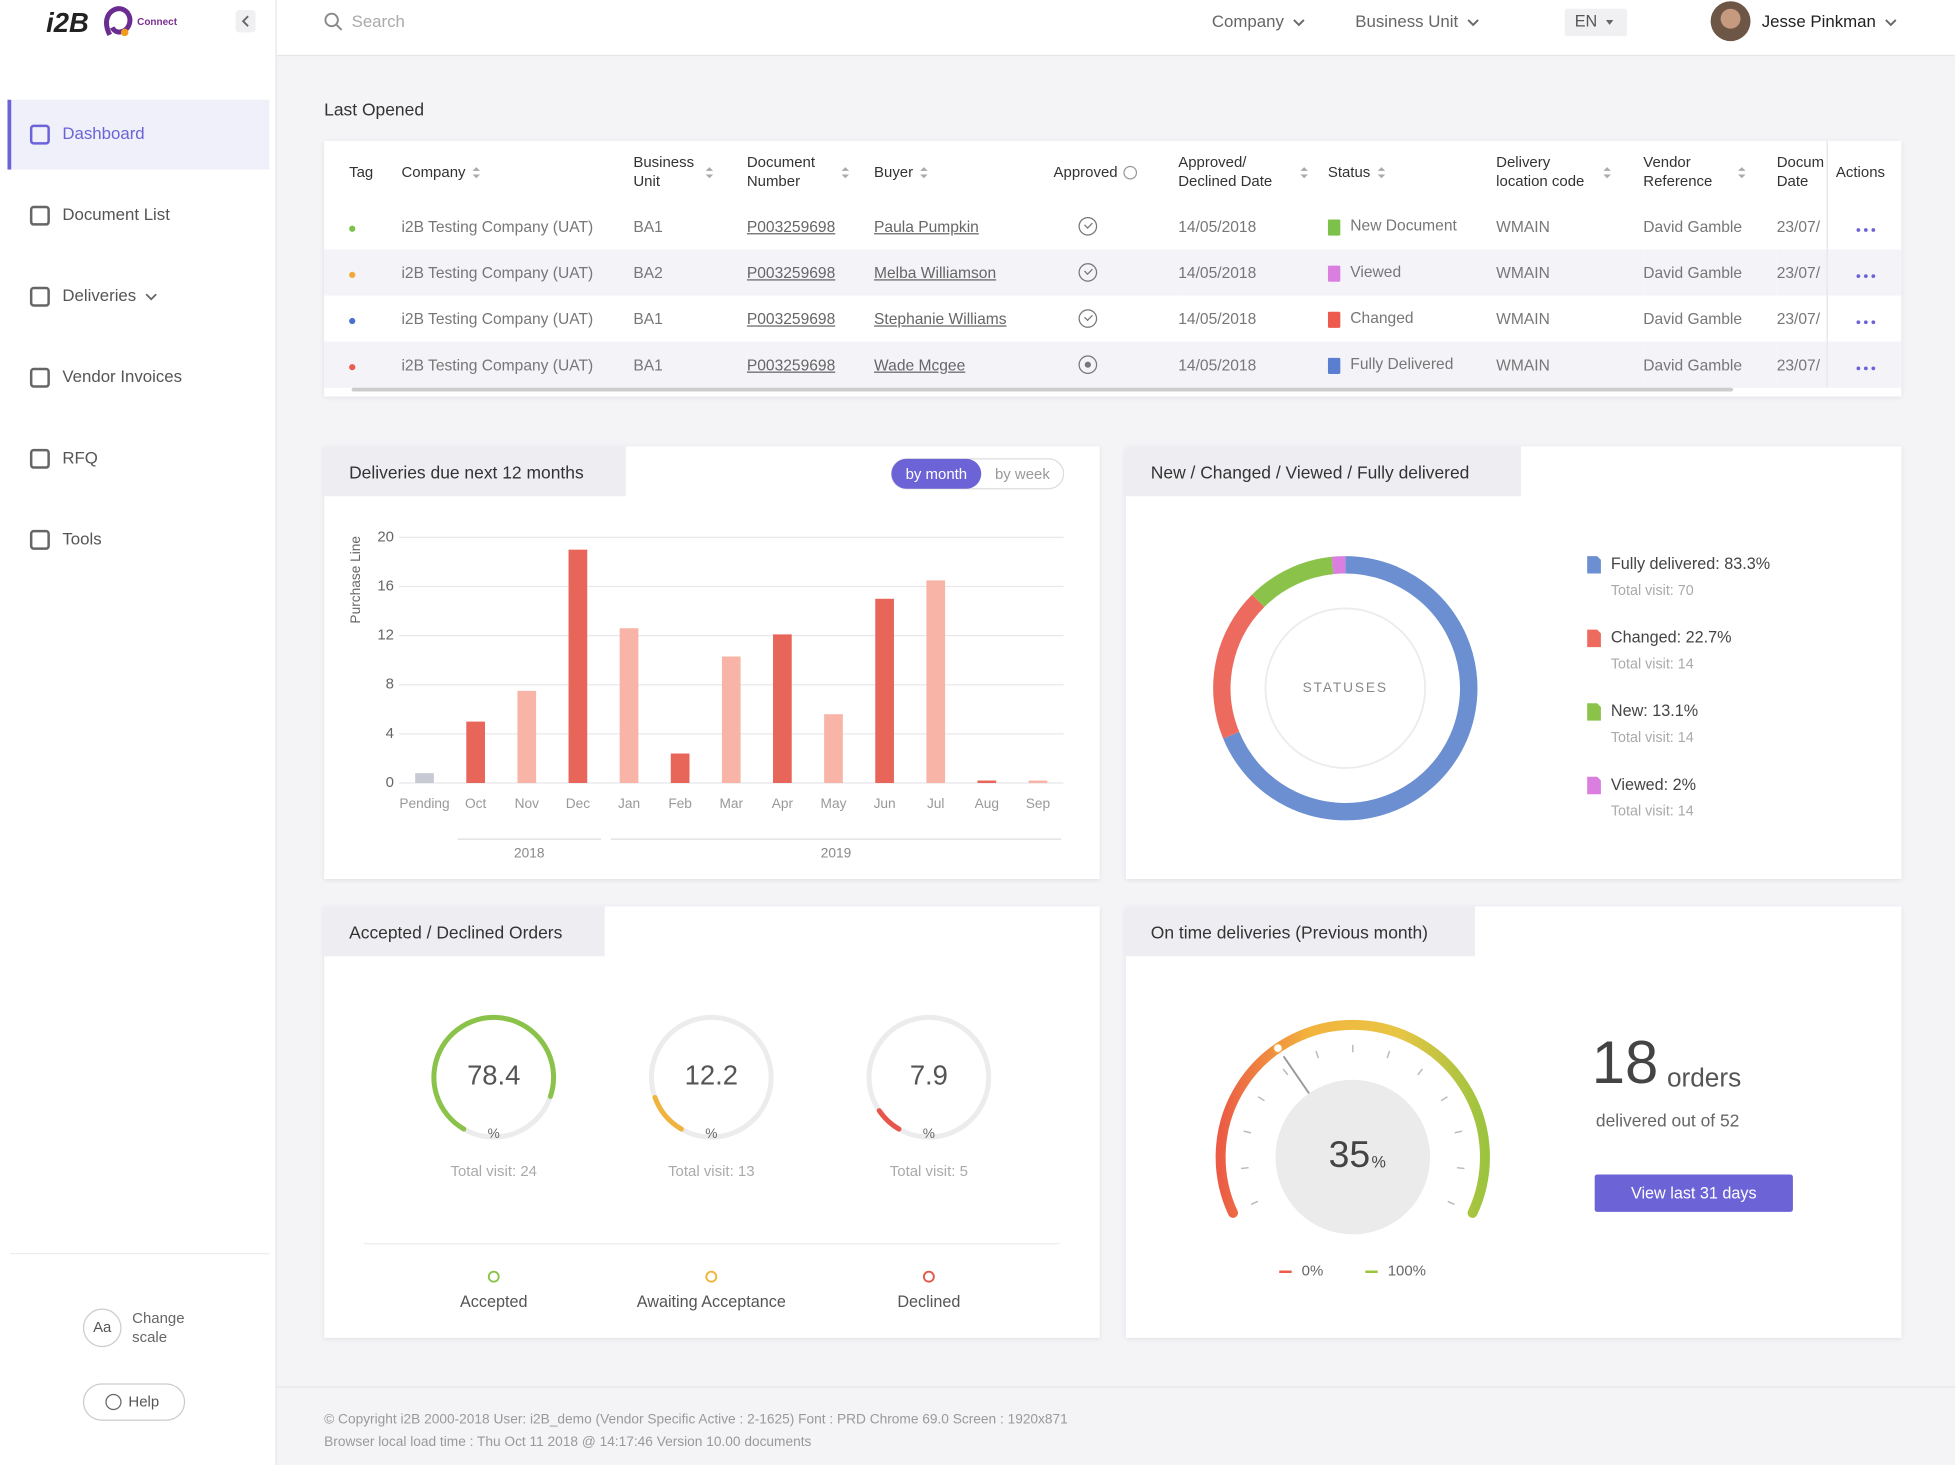 The width and height of the screenshot is (1955, 1465). What do you see at coordinates (81, 538) in the screenshot?
I see `nav-item: Tools` at bounding box center [81, 538].